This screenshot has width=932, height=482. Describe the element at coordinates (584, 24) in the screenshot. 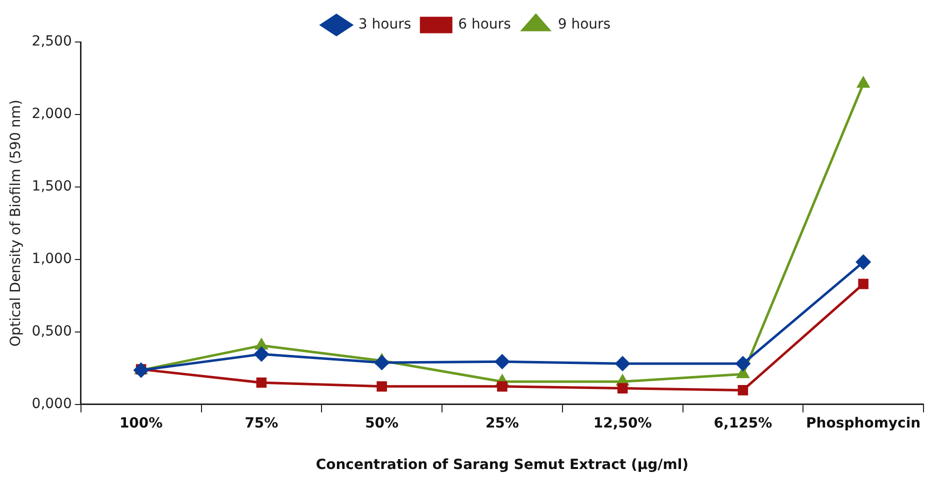

I see `legend-label: 9 hours` at that location.